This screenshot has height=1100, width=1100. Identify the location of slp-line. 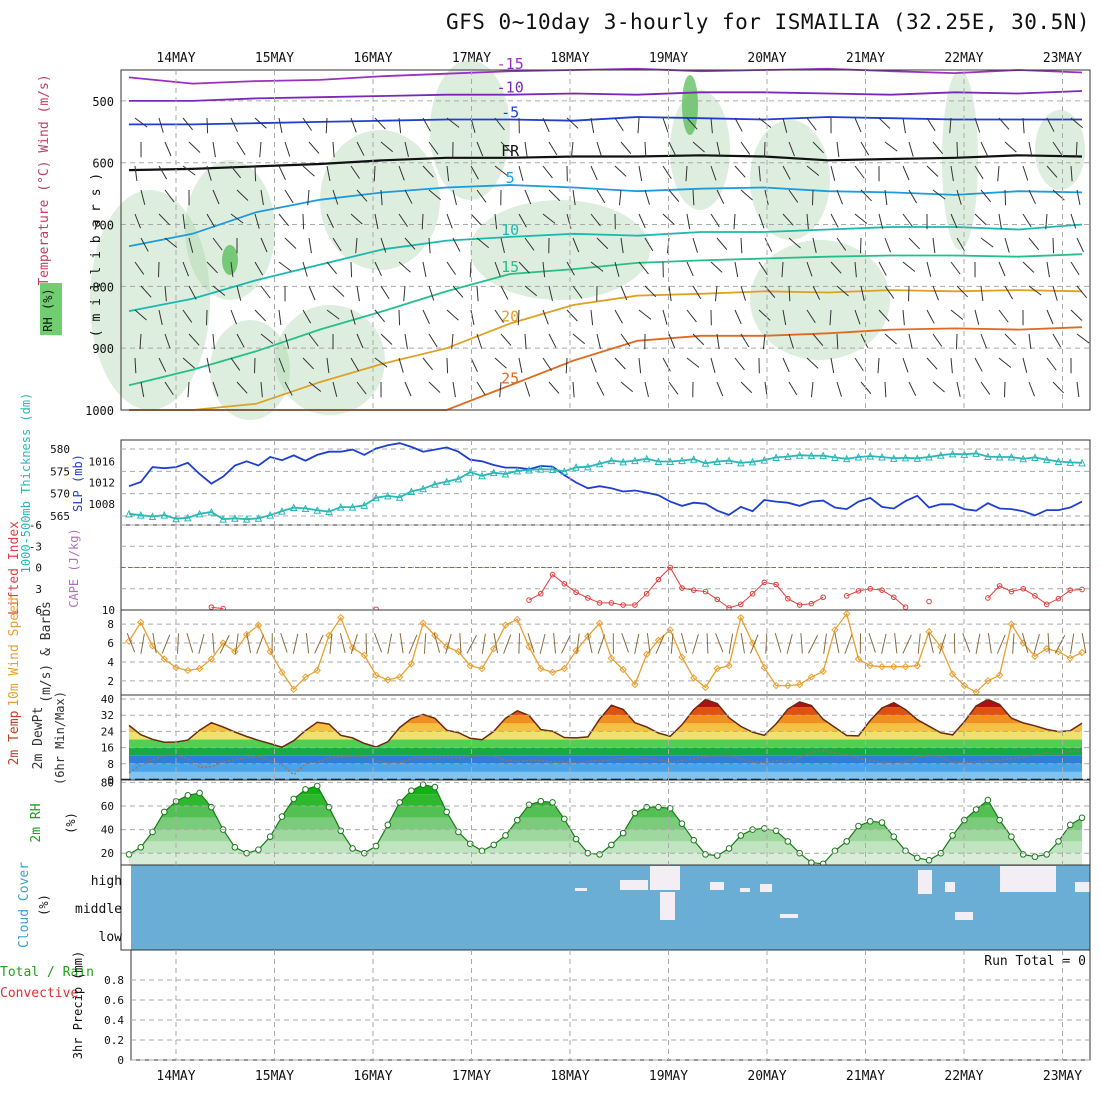
(605, 479).